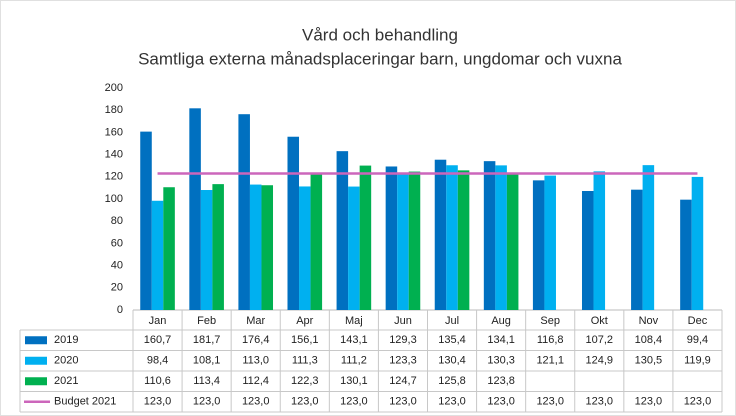  I want to click on table-value: 113,0, so click(255, 361).